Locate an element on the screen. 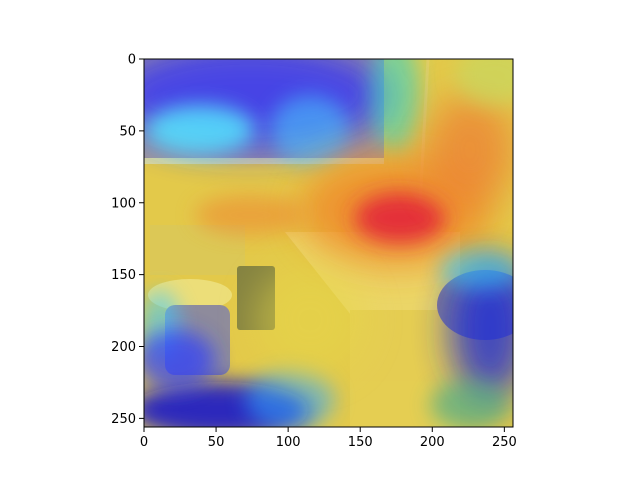 The image size is (640, 480). y-tick-label: 50 is located at coordinates (127, 131).